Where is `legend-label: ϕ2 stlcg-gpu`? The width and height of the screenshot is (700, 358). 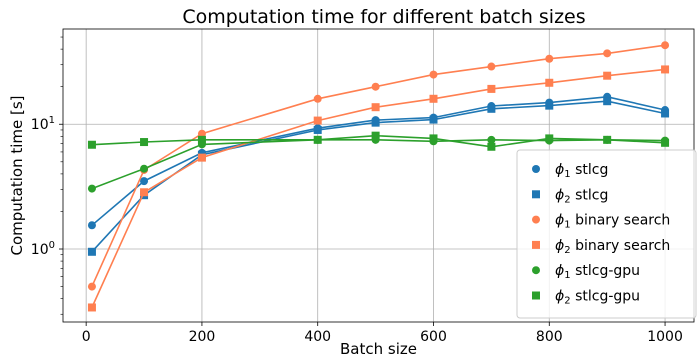
legend-label: ϕ2 stlcg-gpu is located at coordinates (597, 298).